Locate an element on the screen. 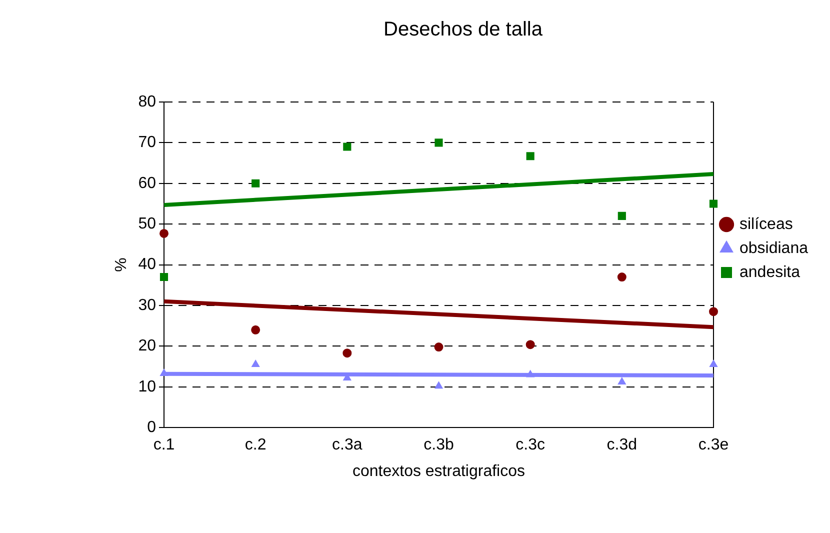 This screenshot has height=533, width=830. x-tick-label: c.2 is located at coordinates (255, 445).